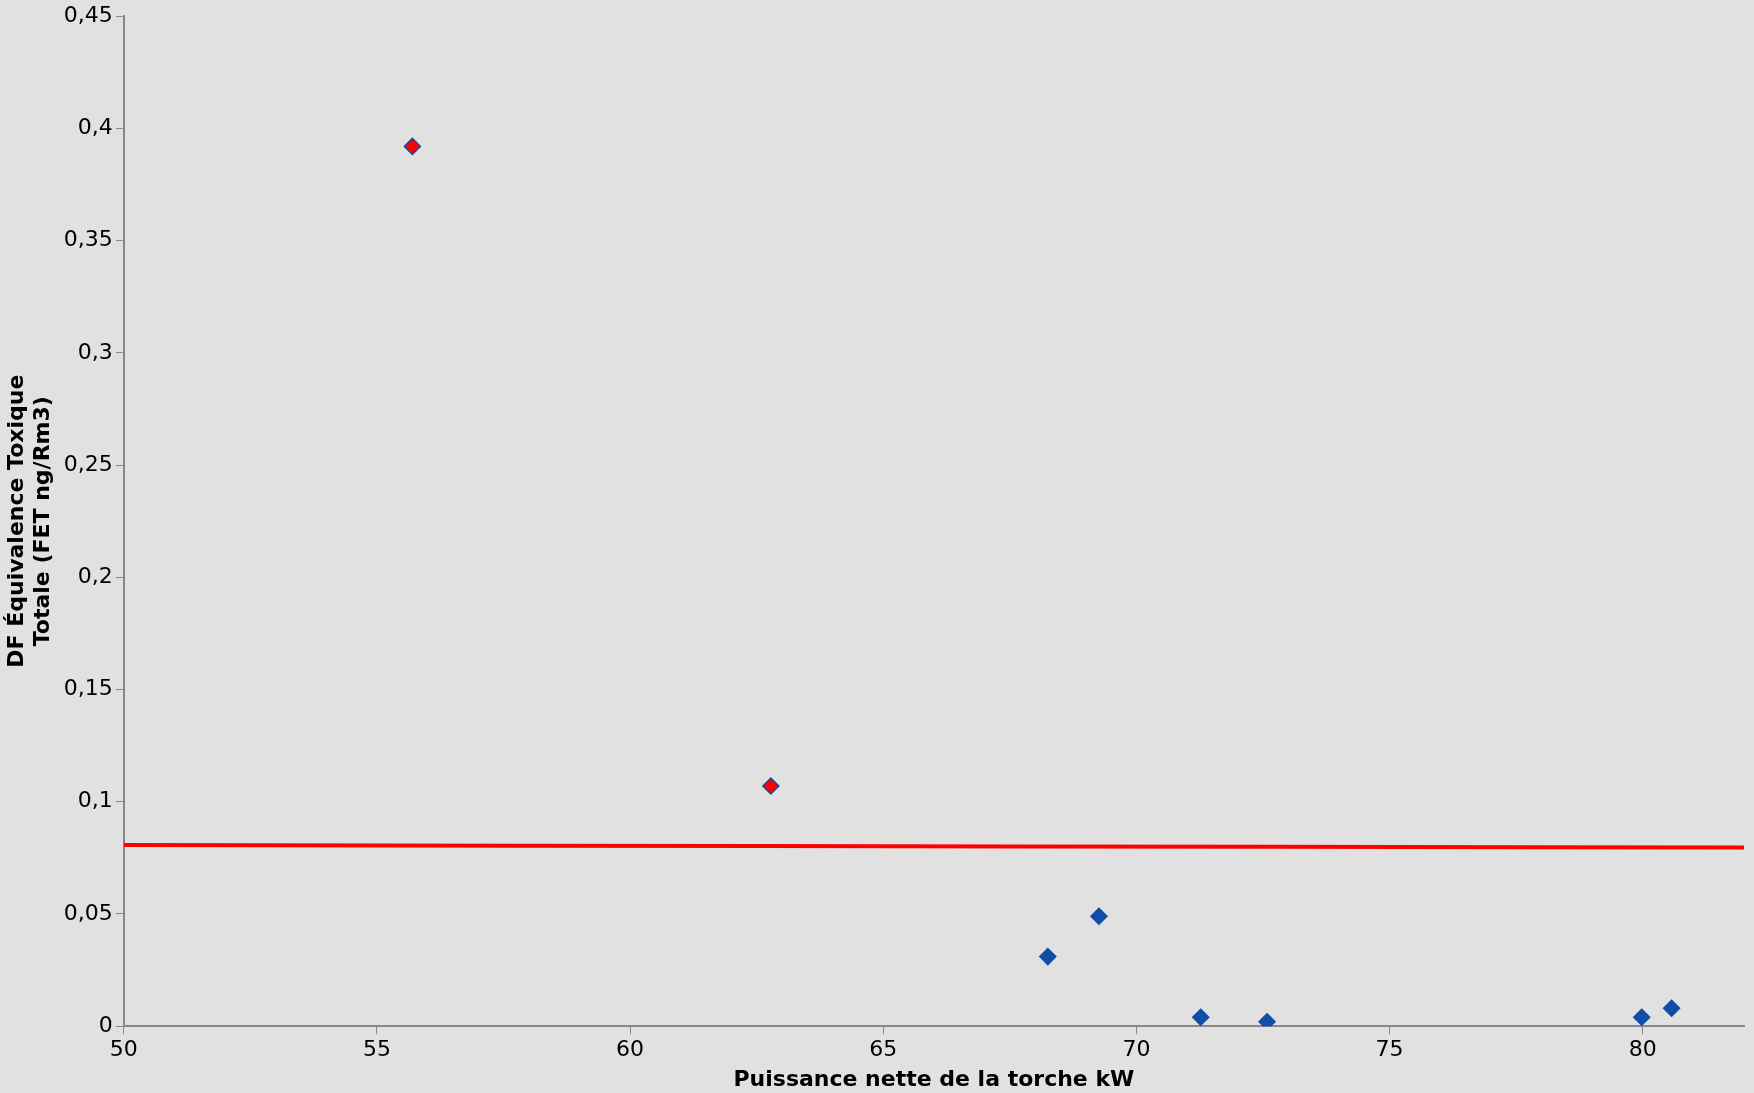 The width and height of the screenshot is (1754, 1093). Describe the element at coordinates (105, 1024) in the screenshot. I see `y-tick-label: 0` at that location.